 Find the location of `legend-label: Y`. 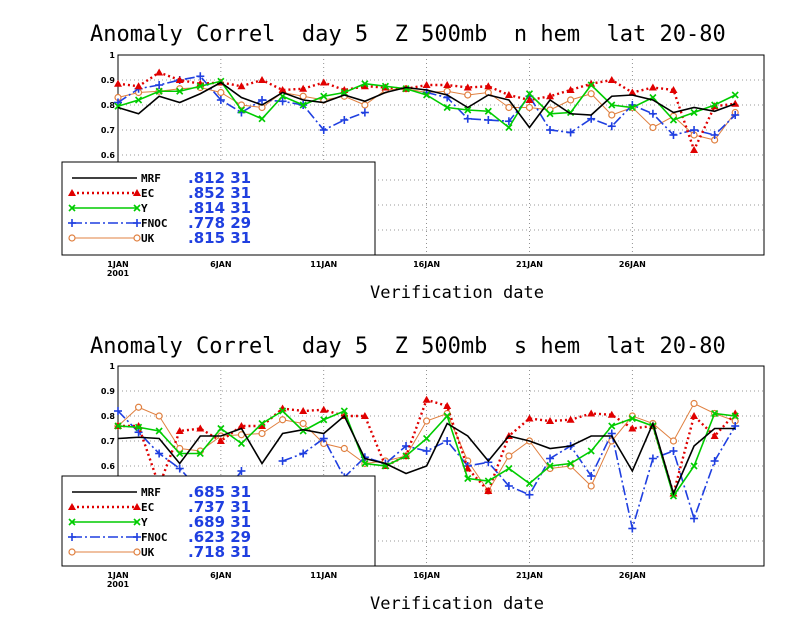

legend-label: Y is located at coordinates (144, 522).